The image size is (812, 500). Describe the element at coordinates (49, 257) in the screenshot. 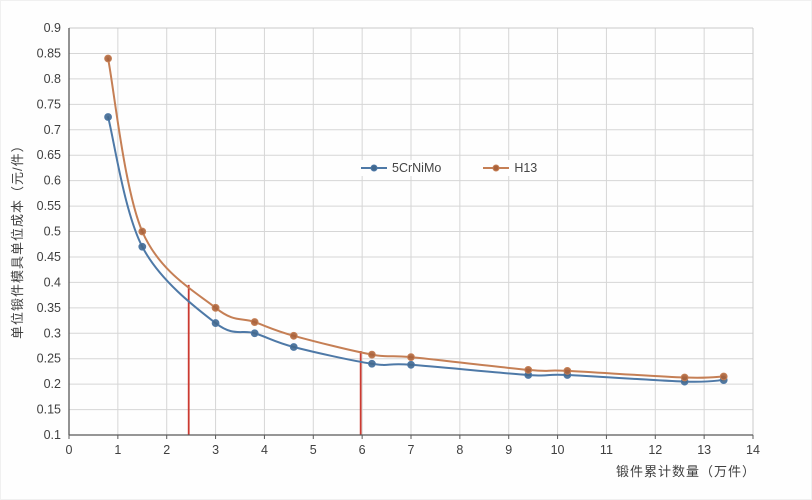

I see `y-tick-label: 0.45` at that location.